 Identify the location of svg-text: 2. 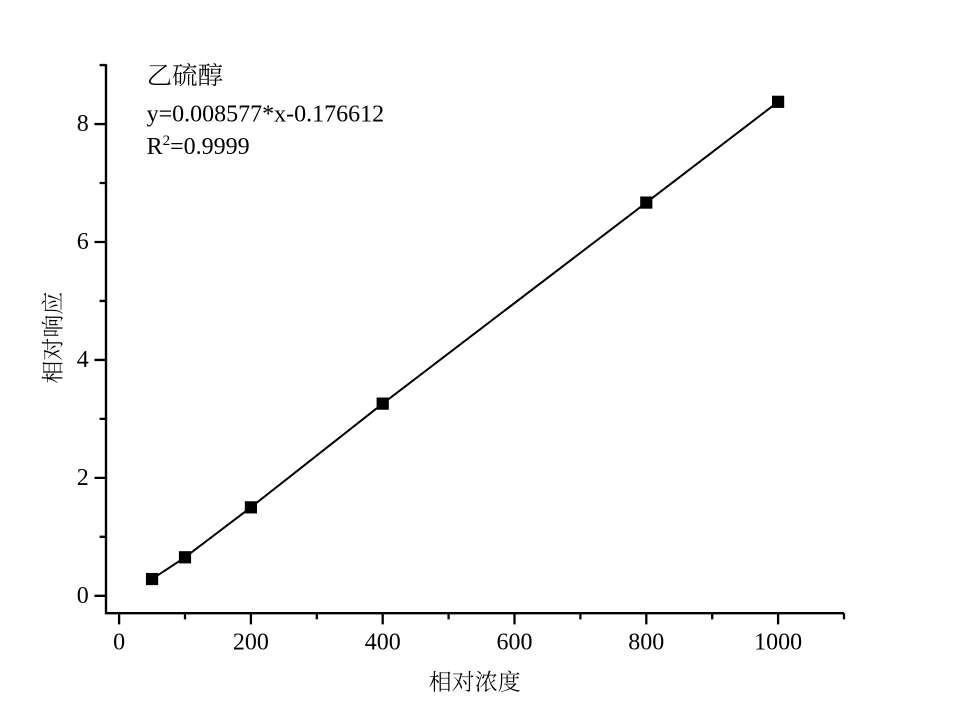
(83, 478).